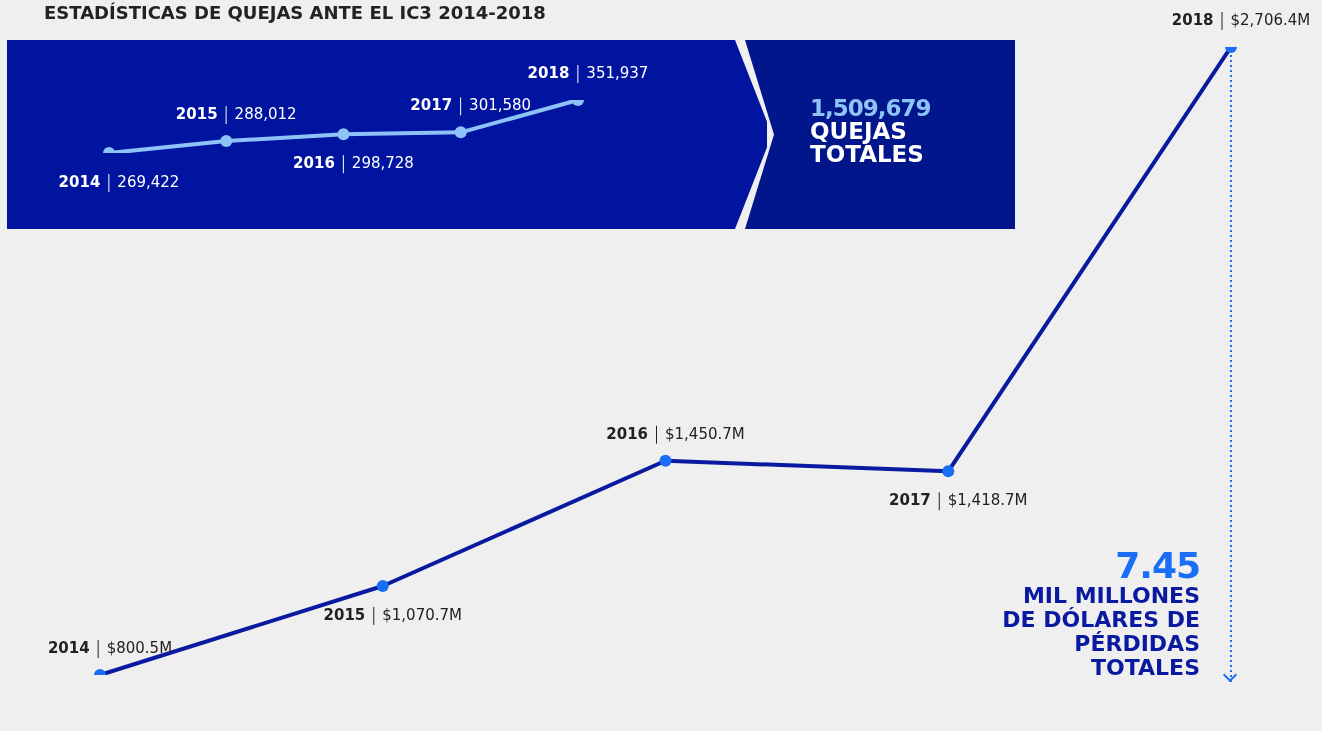  I want to click on data-label: 288,012, so click(265, 113).